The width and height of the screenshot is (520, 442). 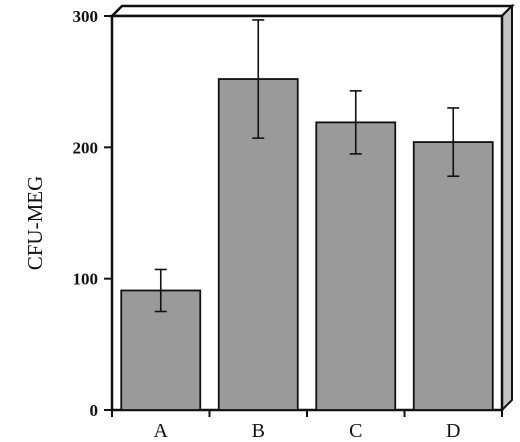 I want to click on x-tick-label-C: C, so click(x=355, y=431).